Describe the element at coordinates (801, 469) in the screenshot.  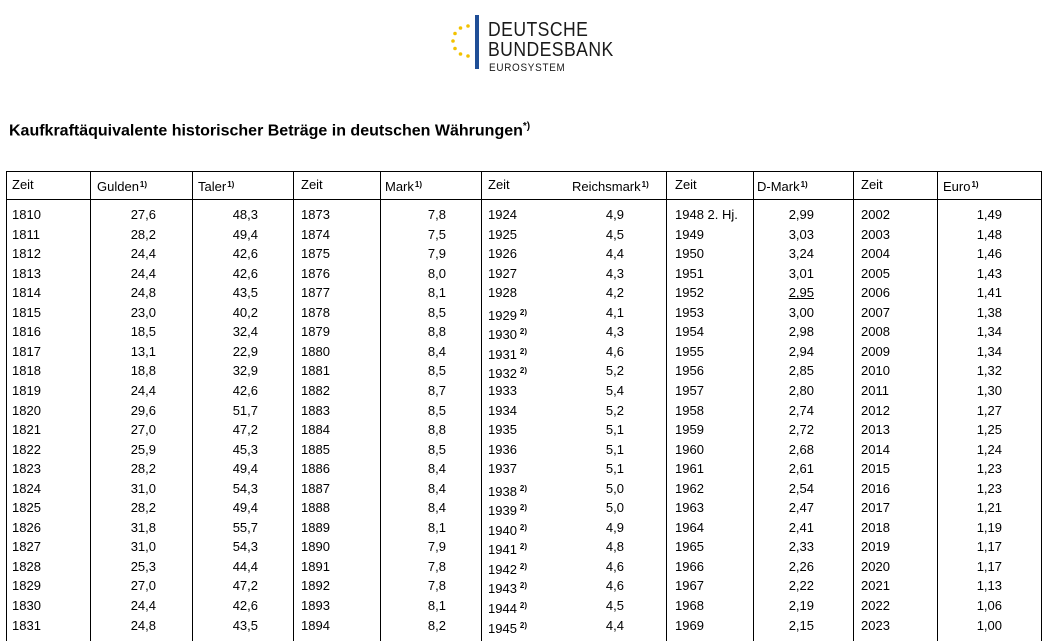
I see `table-cell: 2,61` at that location.